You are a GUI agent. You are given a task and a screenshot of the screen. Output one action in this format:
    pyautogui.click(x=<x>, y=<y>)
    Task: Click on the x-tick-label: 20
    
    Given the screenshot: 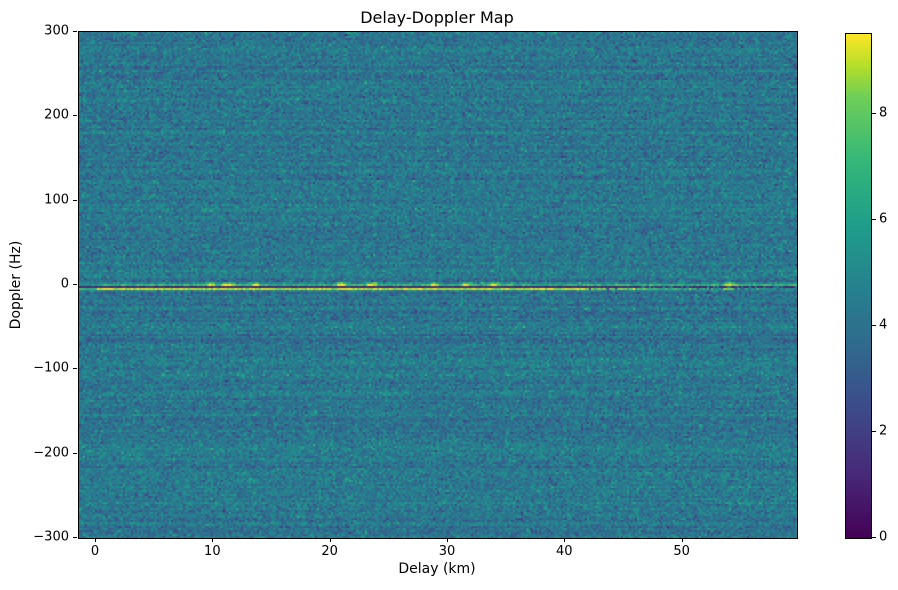 What is the action you would take?
    pyautogui.click(x=329, y=551)
    